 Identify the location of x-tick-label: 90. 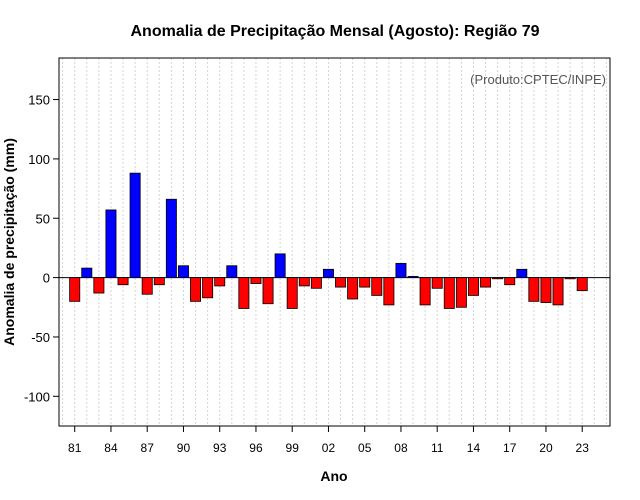
(184, 448).